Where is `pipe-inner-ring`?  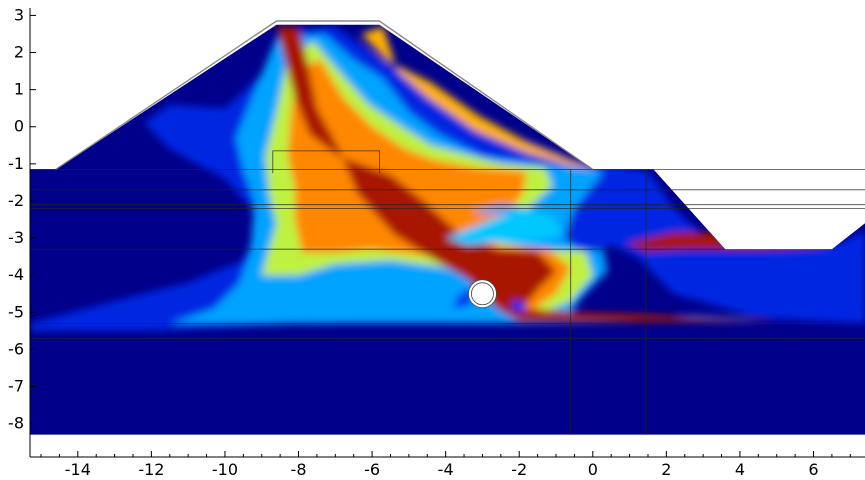 pipe-inner-ring is located at coordinates (482, 294).